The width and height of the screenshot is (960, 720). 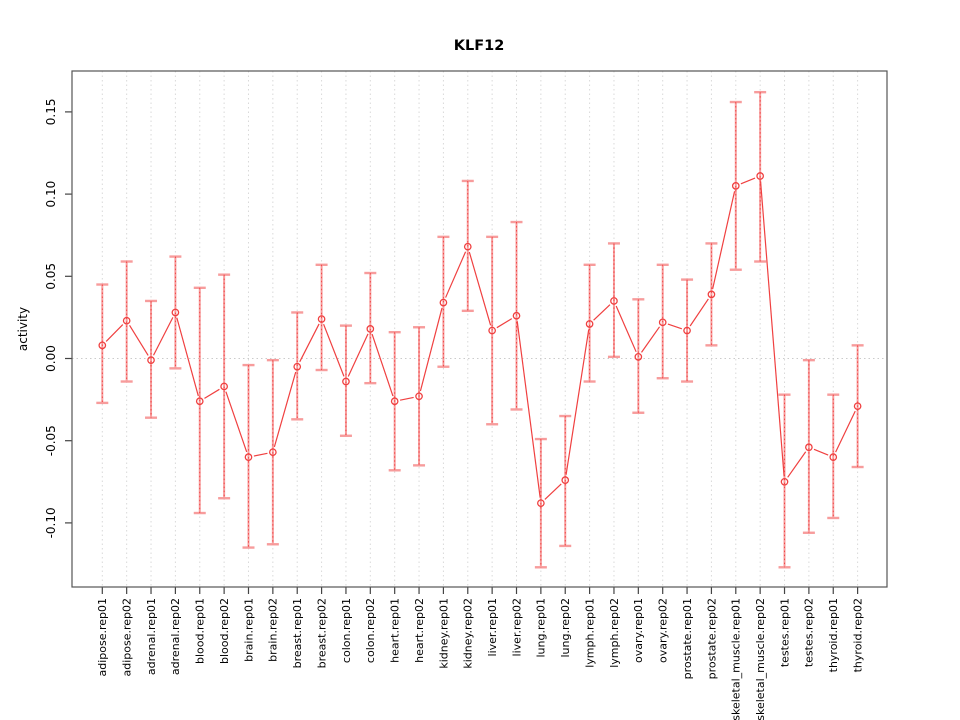 I want to click on y-axis-label: activity, so click(x=23, y=329).